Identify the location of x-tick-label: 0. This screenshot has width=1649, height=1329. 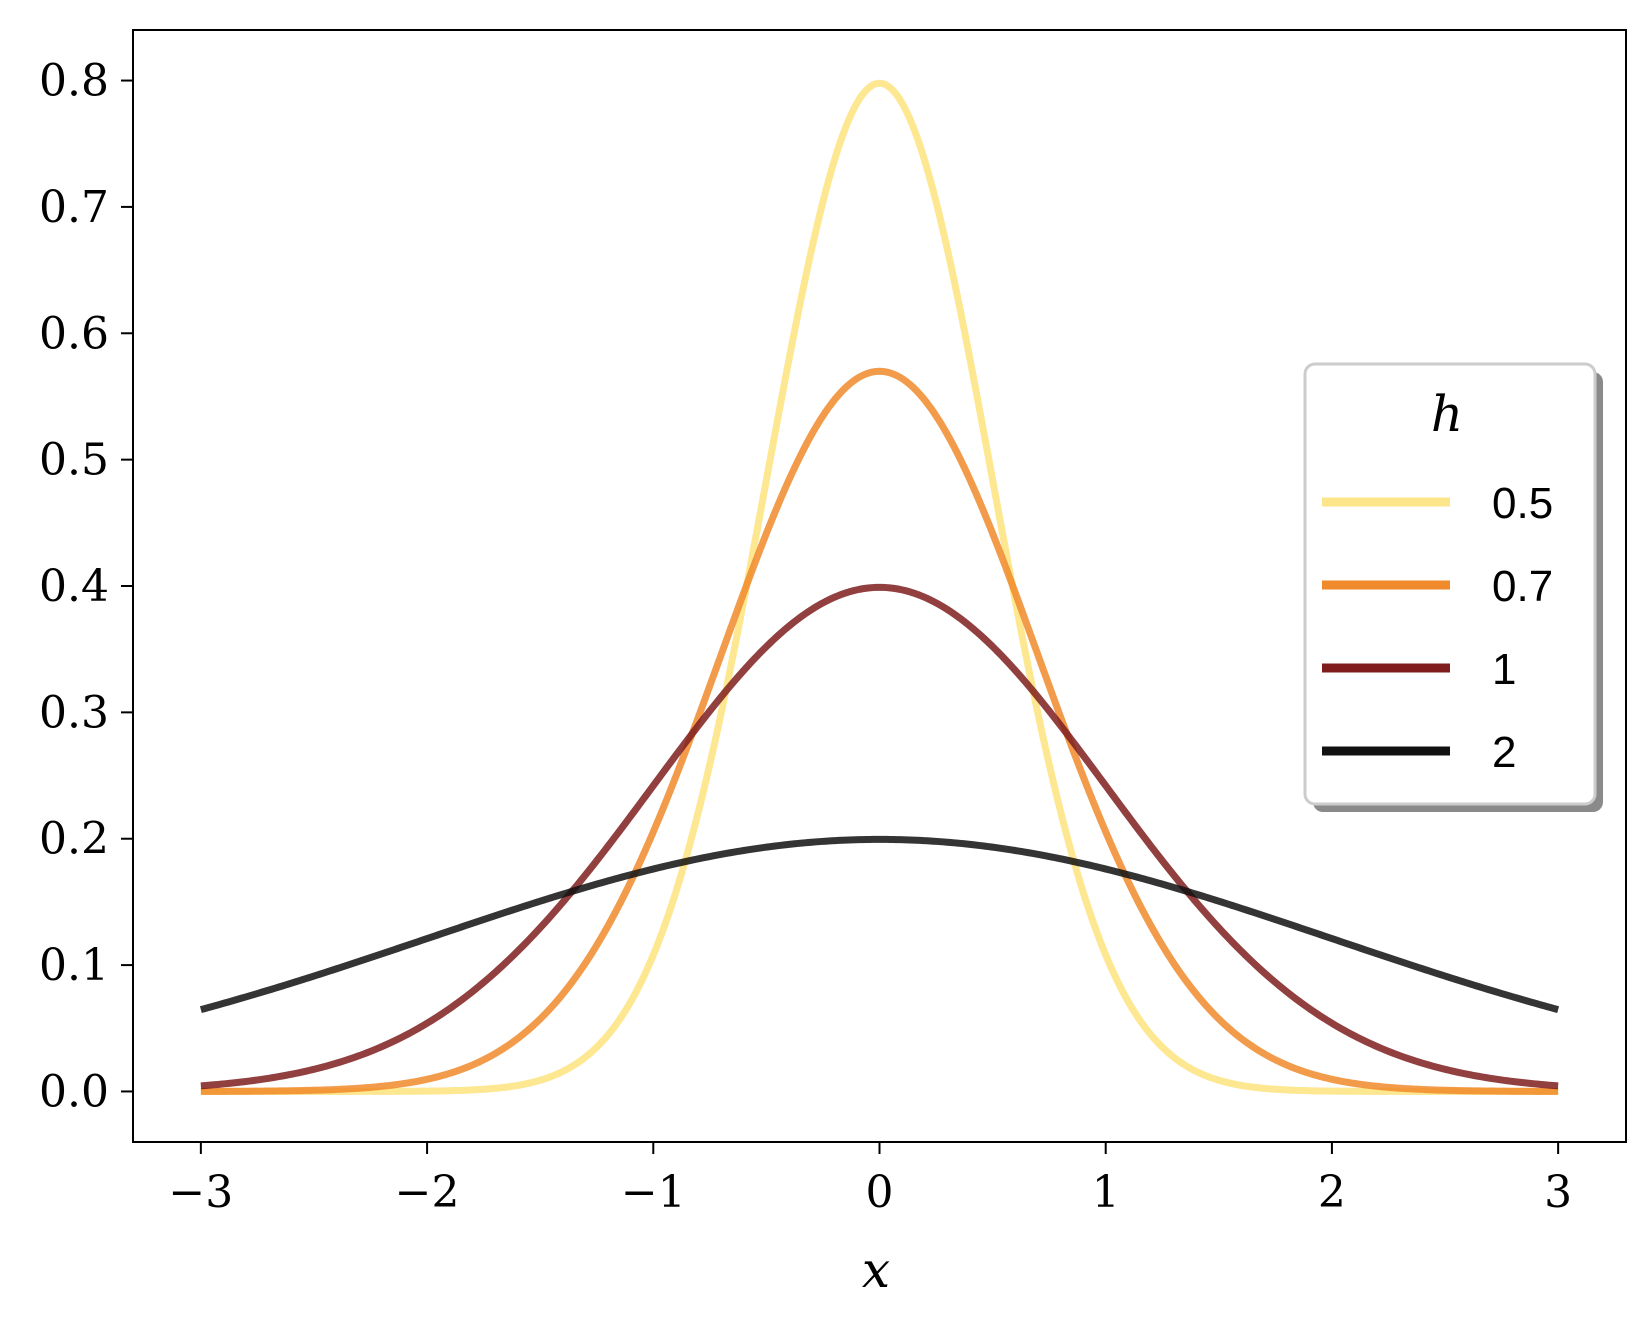
(880, 1192).